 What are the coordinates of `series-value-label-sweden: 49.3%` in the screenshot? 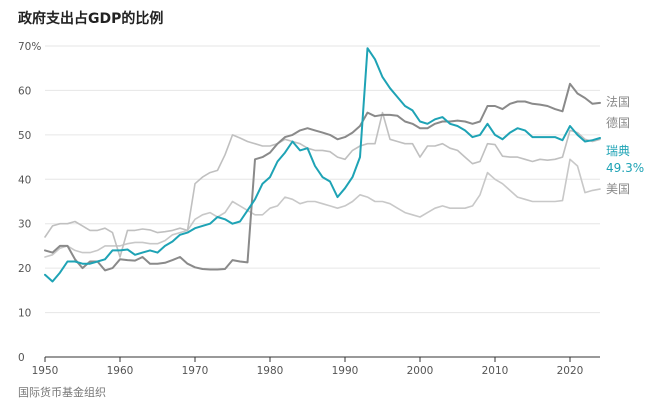 It's located at (625, 168).